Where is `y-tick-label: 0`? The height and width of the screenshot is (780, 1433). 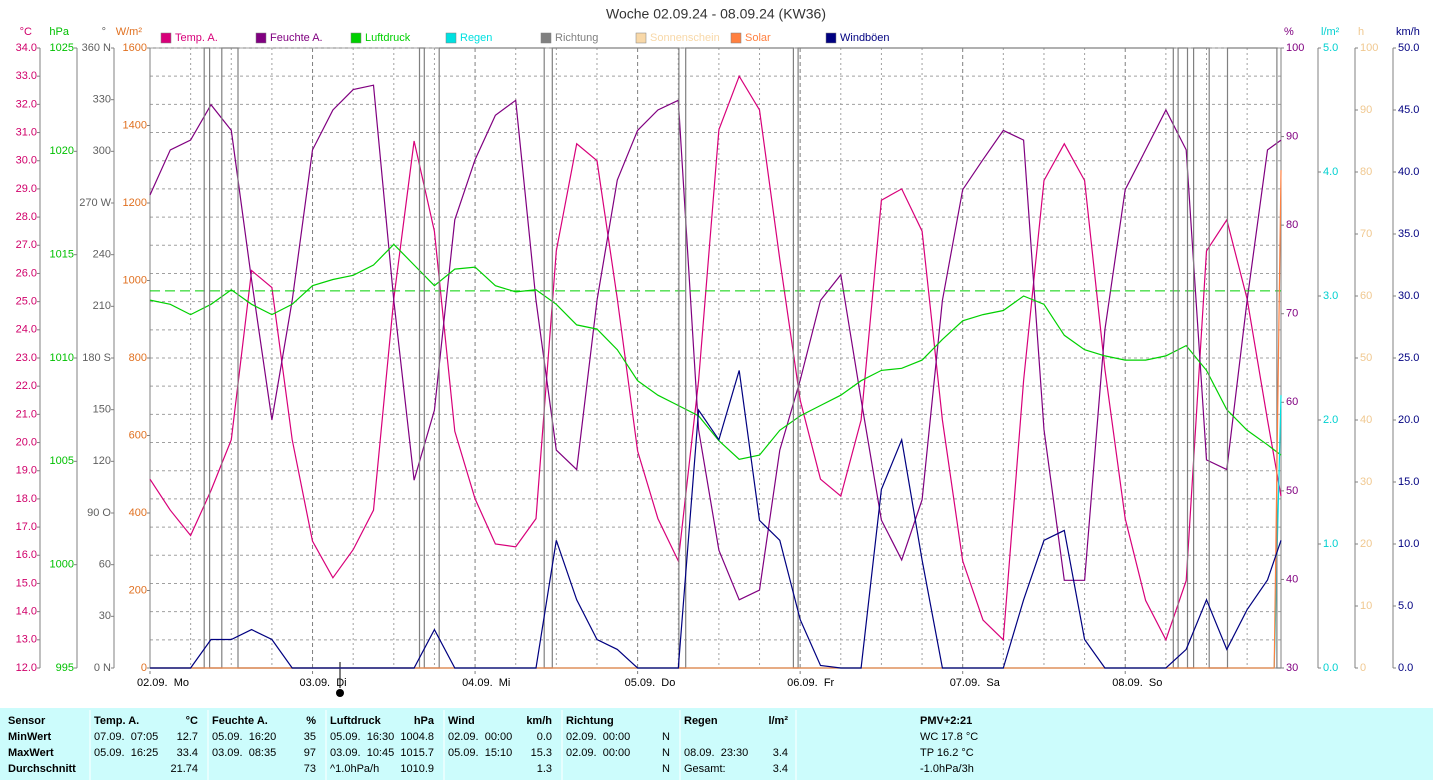 y-tick-label: 0 is located at coordinates (144, 668).